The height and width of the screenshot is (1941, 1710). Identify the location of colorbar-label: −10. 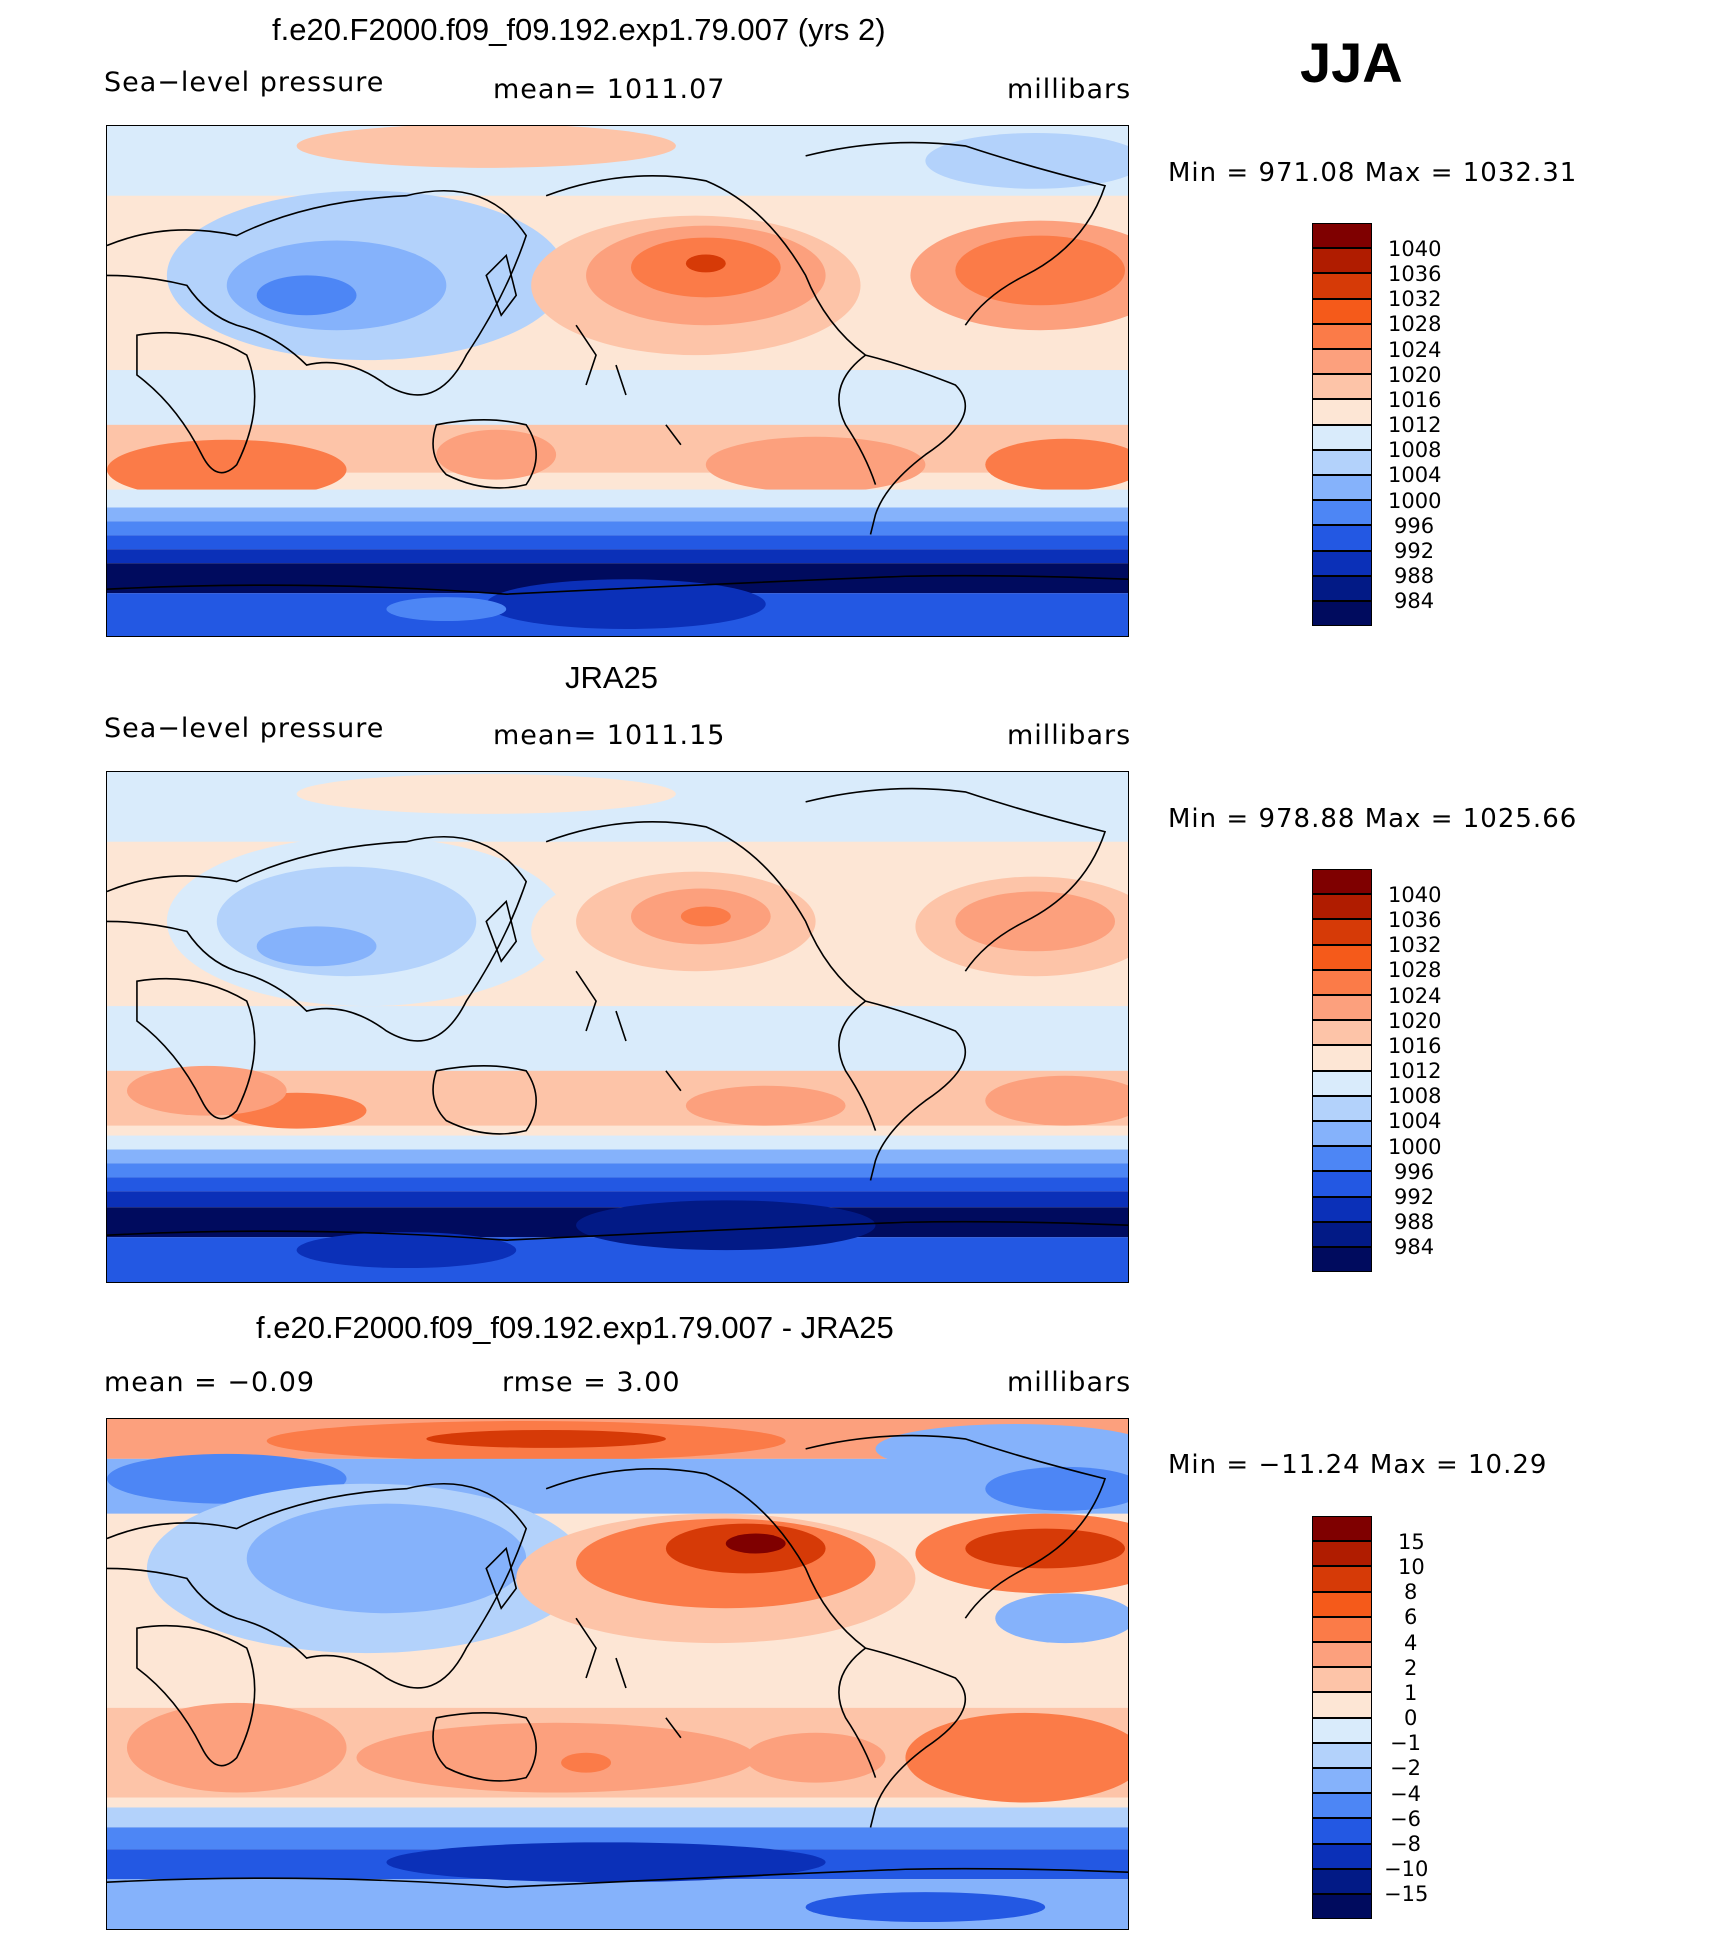
(1406, 1869).